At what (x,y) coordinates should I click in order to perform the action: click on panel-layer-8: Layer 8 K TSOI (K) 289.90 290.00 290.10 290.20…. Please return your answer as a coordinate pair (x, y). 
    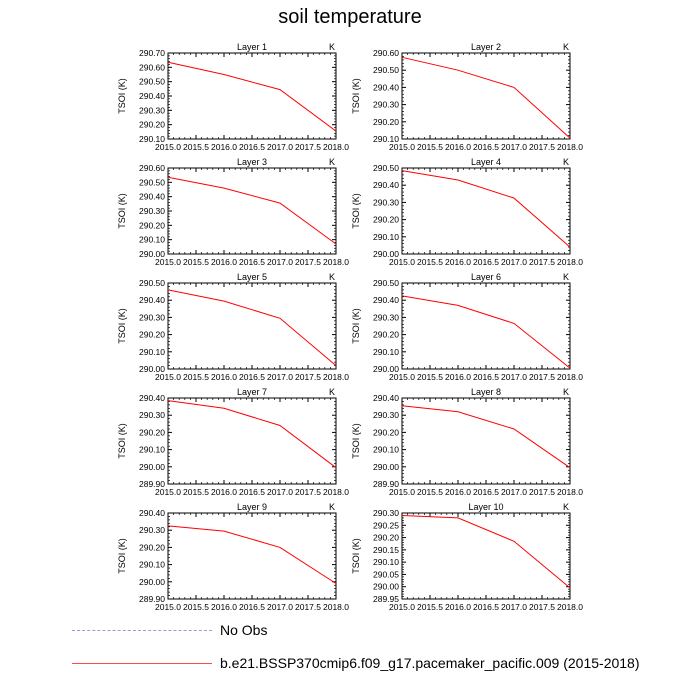
    Looking at the image, I should click on (467, 442).